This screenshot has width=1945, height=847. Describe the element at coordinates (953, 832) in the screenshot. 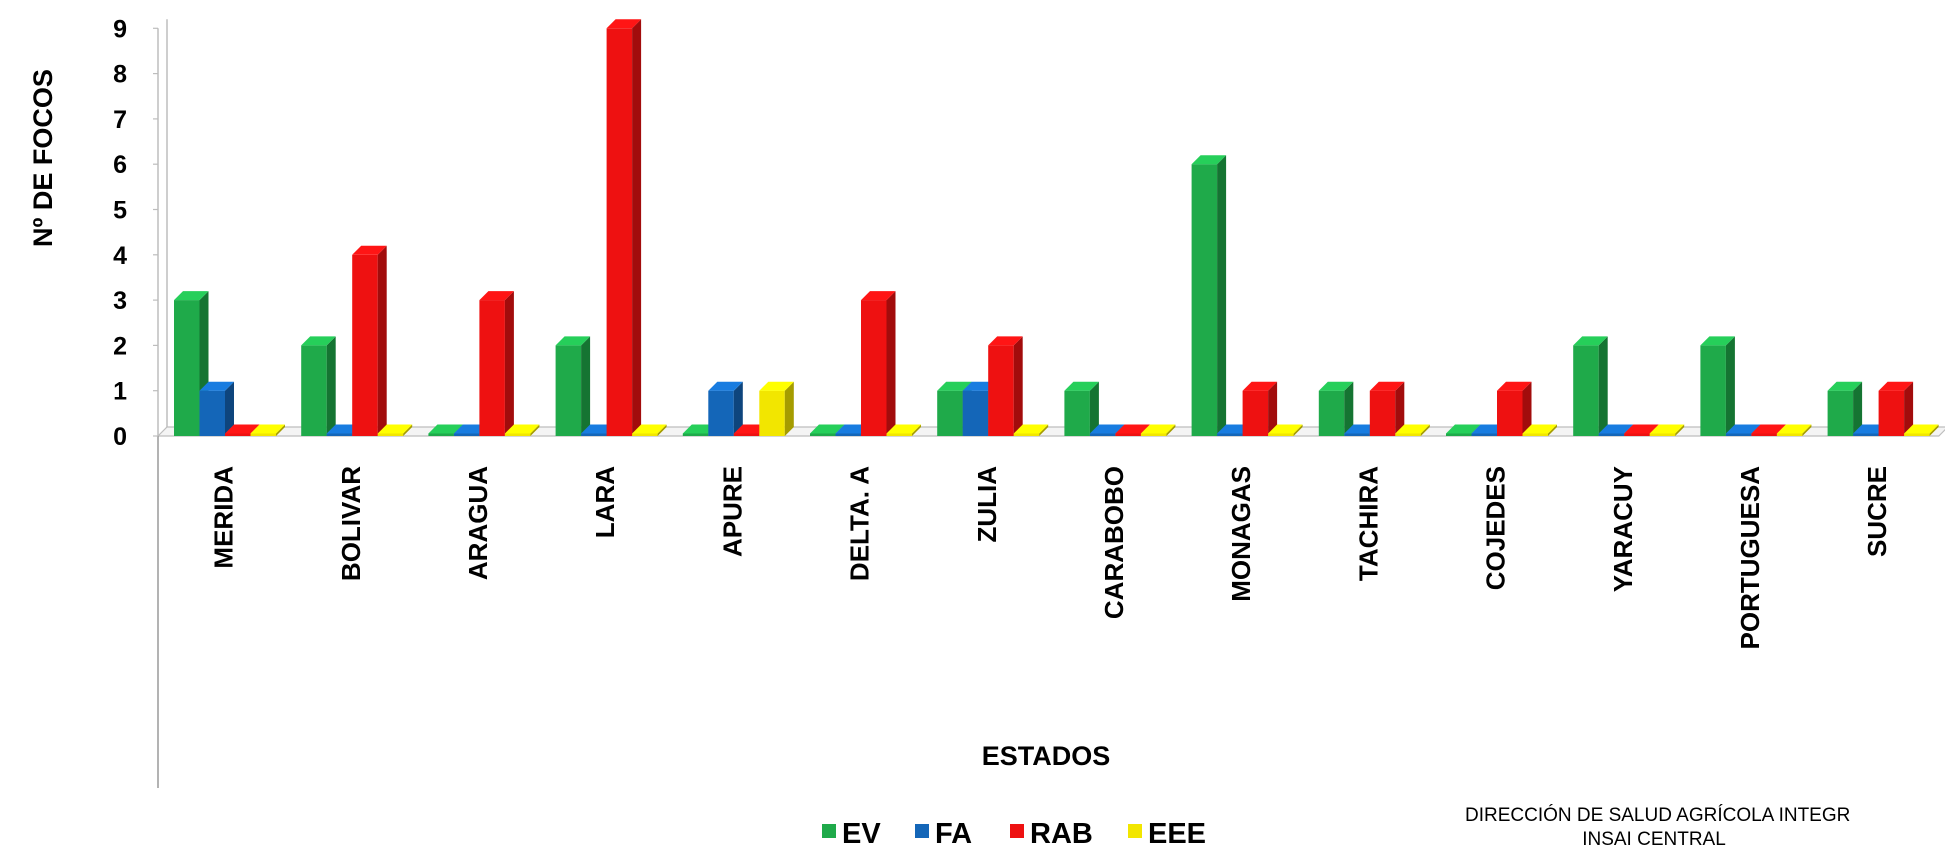

I see `legend-label: FA` at that location.